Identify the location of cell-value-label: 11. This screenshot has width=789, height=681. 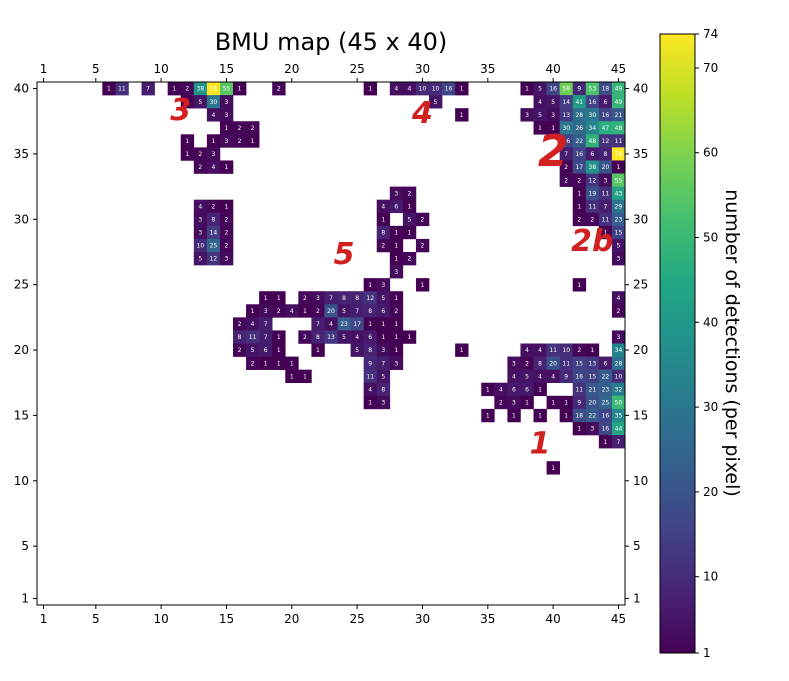
(122, 89).